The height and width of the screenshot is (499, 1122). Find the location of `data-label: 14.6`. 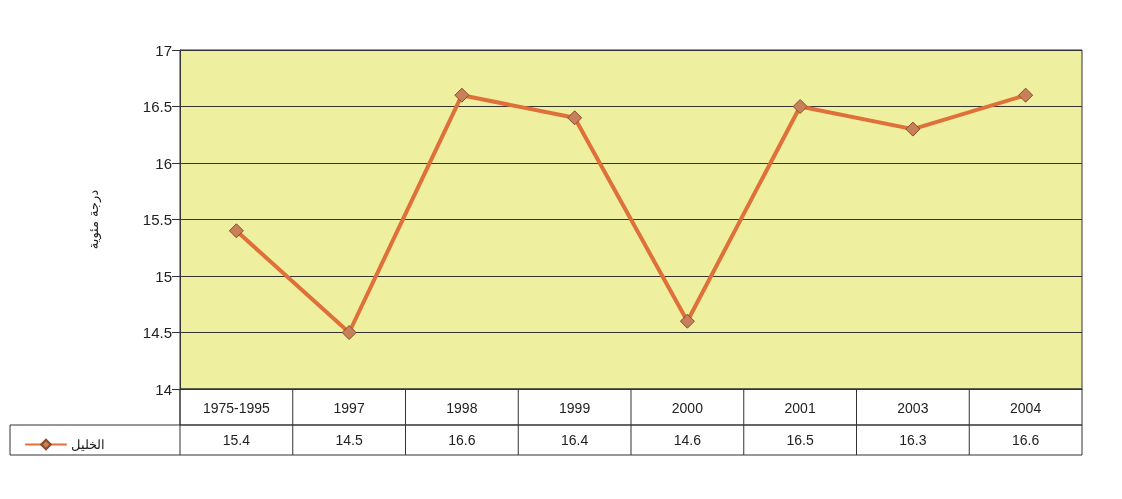

data-label: 14.6 is located at coordinates (687, 440).